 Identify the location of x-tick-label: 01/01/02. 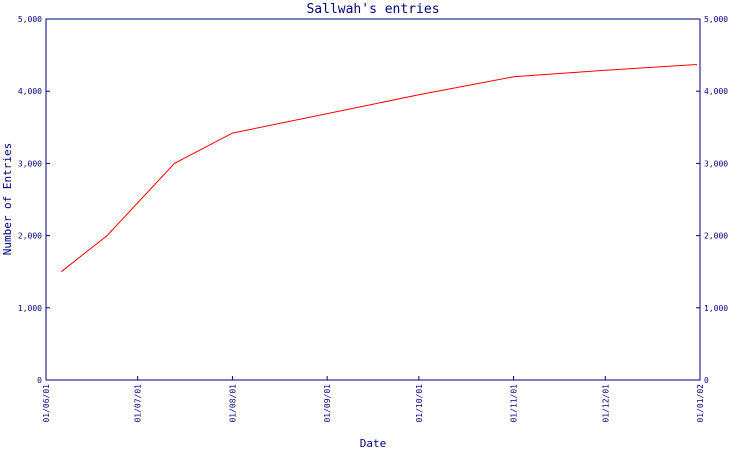
(700, 403).